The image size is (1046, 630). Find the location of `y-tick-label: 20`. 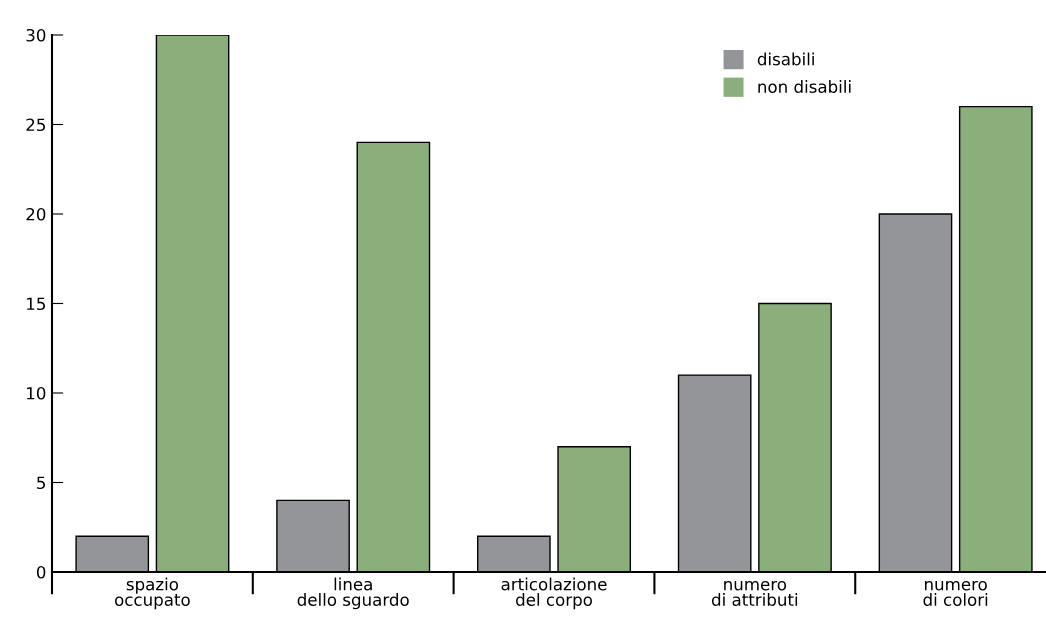

y-tick-label: 20 is located at coordinates (36, 214).